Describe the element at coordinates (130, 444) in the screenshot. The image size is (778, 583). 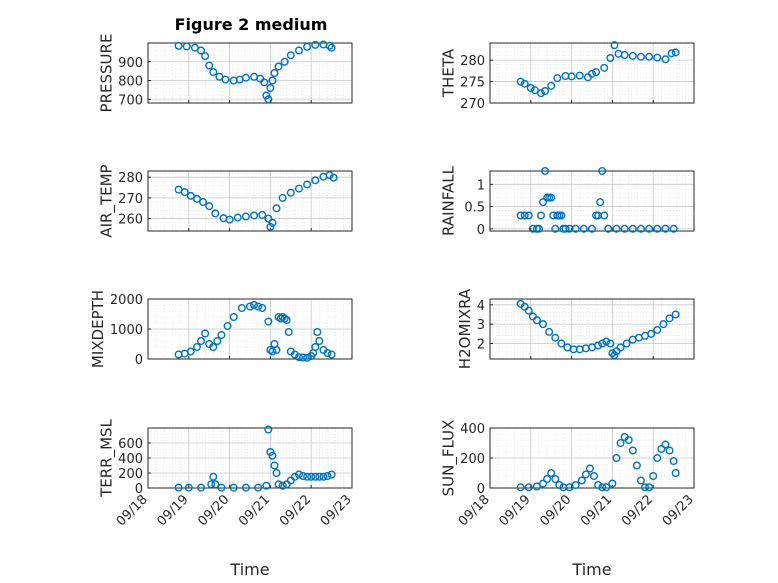
I see `y-tick-label: 600` at that location.